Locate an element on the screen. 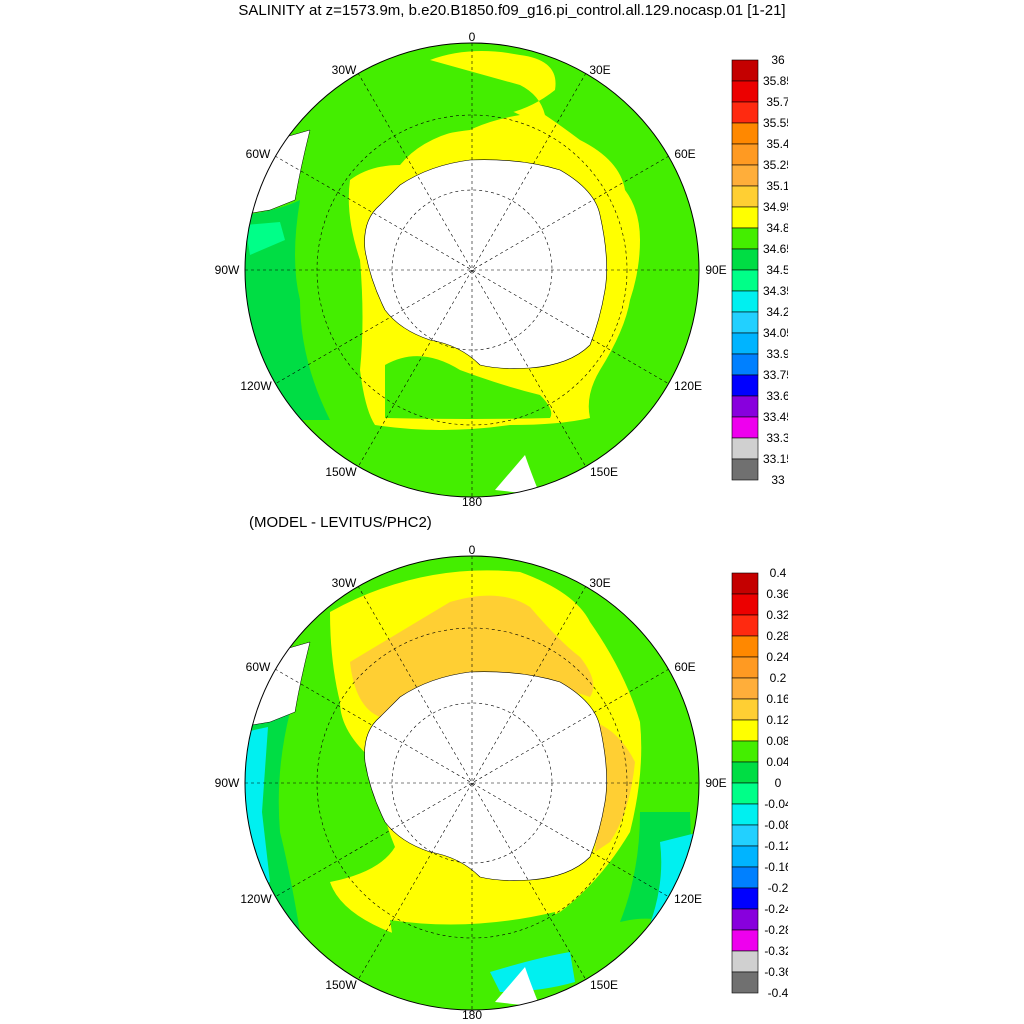 The height and width of the screenshot is (1024, 1024). svg-text: 30E is located at coordinates (599, 583).